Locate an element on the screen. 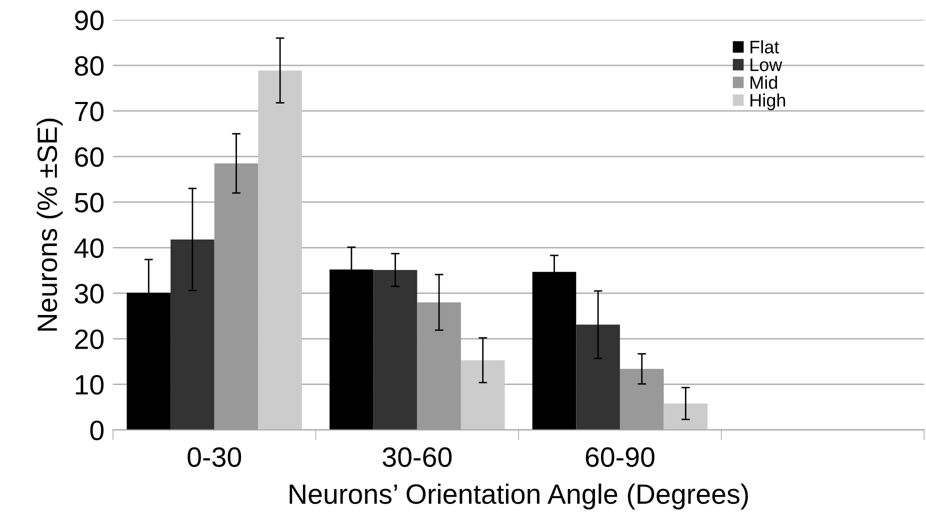  y-tick-label: 10 is located at coordinates (90, 385).